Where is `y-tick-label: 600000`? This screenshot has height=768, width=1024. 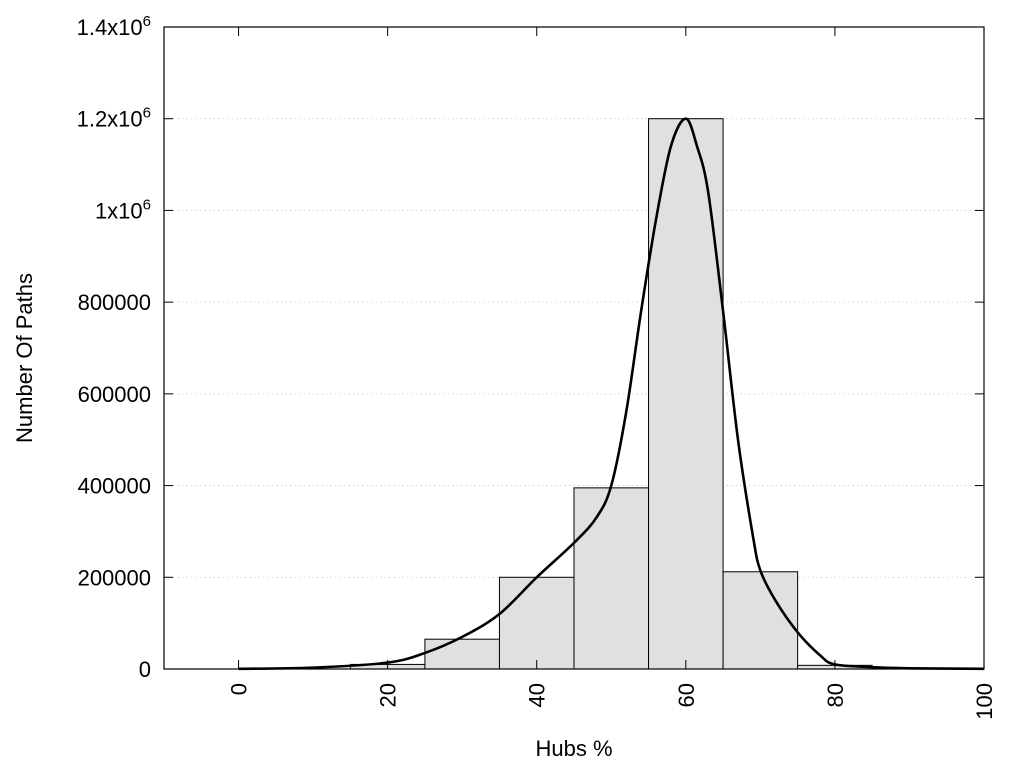
y-tick-label: 600000 is located at coordinates (114, 394).